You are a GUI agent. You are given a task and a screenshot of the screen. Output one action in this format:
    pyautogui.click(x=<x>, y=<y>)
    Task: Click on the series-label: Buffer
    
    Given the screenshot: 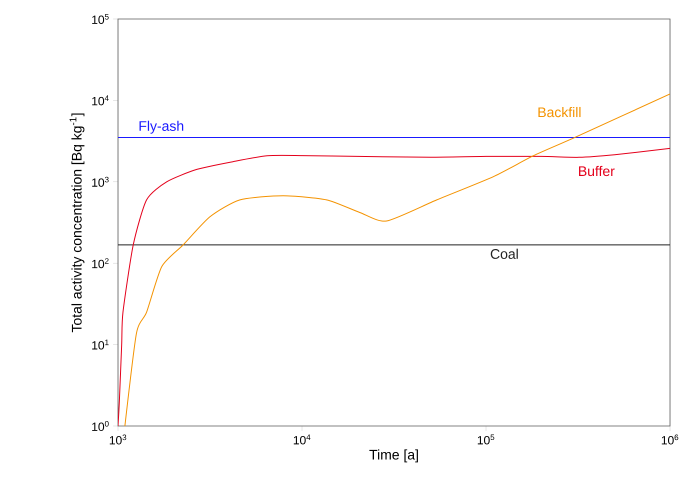 What is the action you would take?
    pyautogui.click(x=597, y=171)
    